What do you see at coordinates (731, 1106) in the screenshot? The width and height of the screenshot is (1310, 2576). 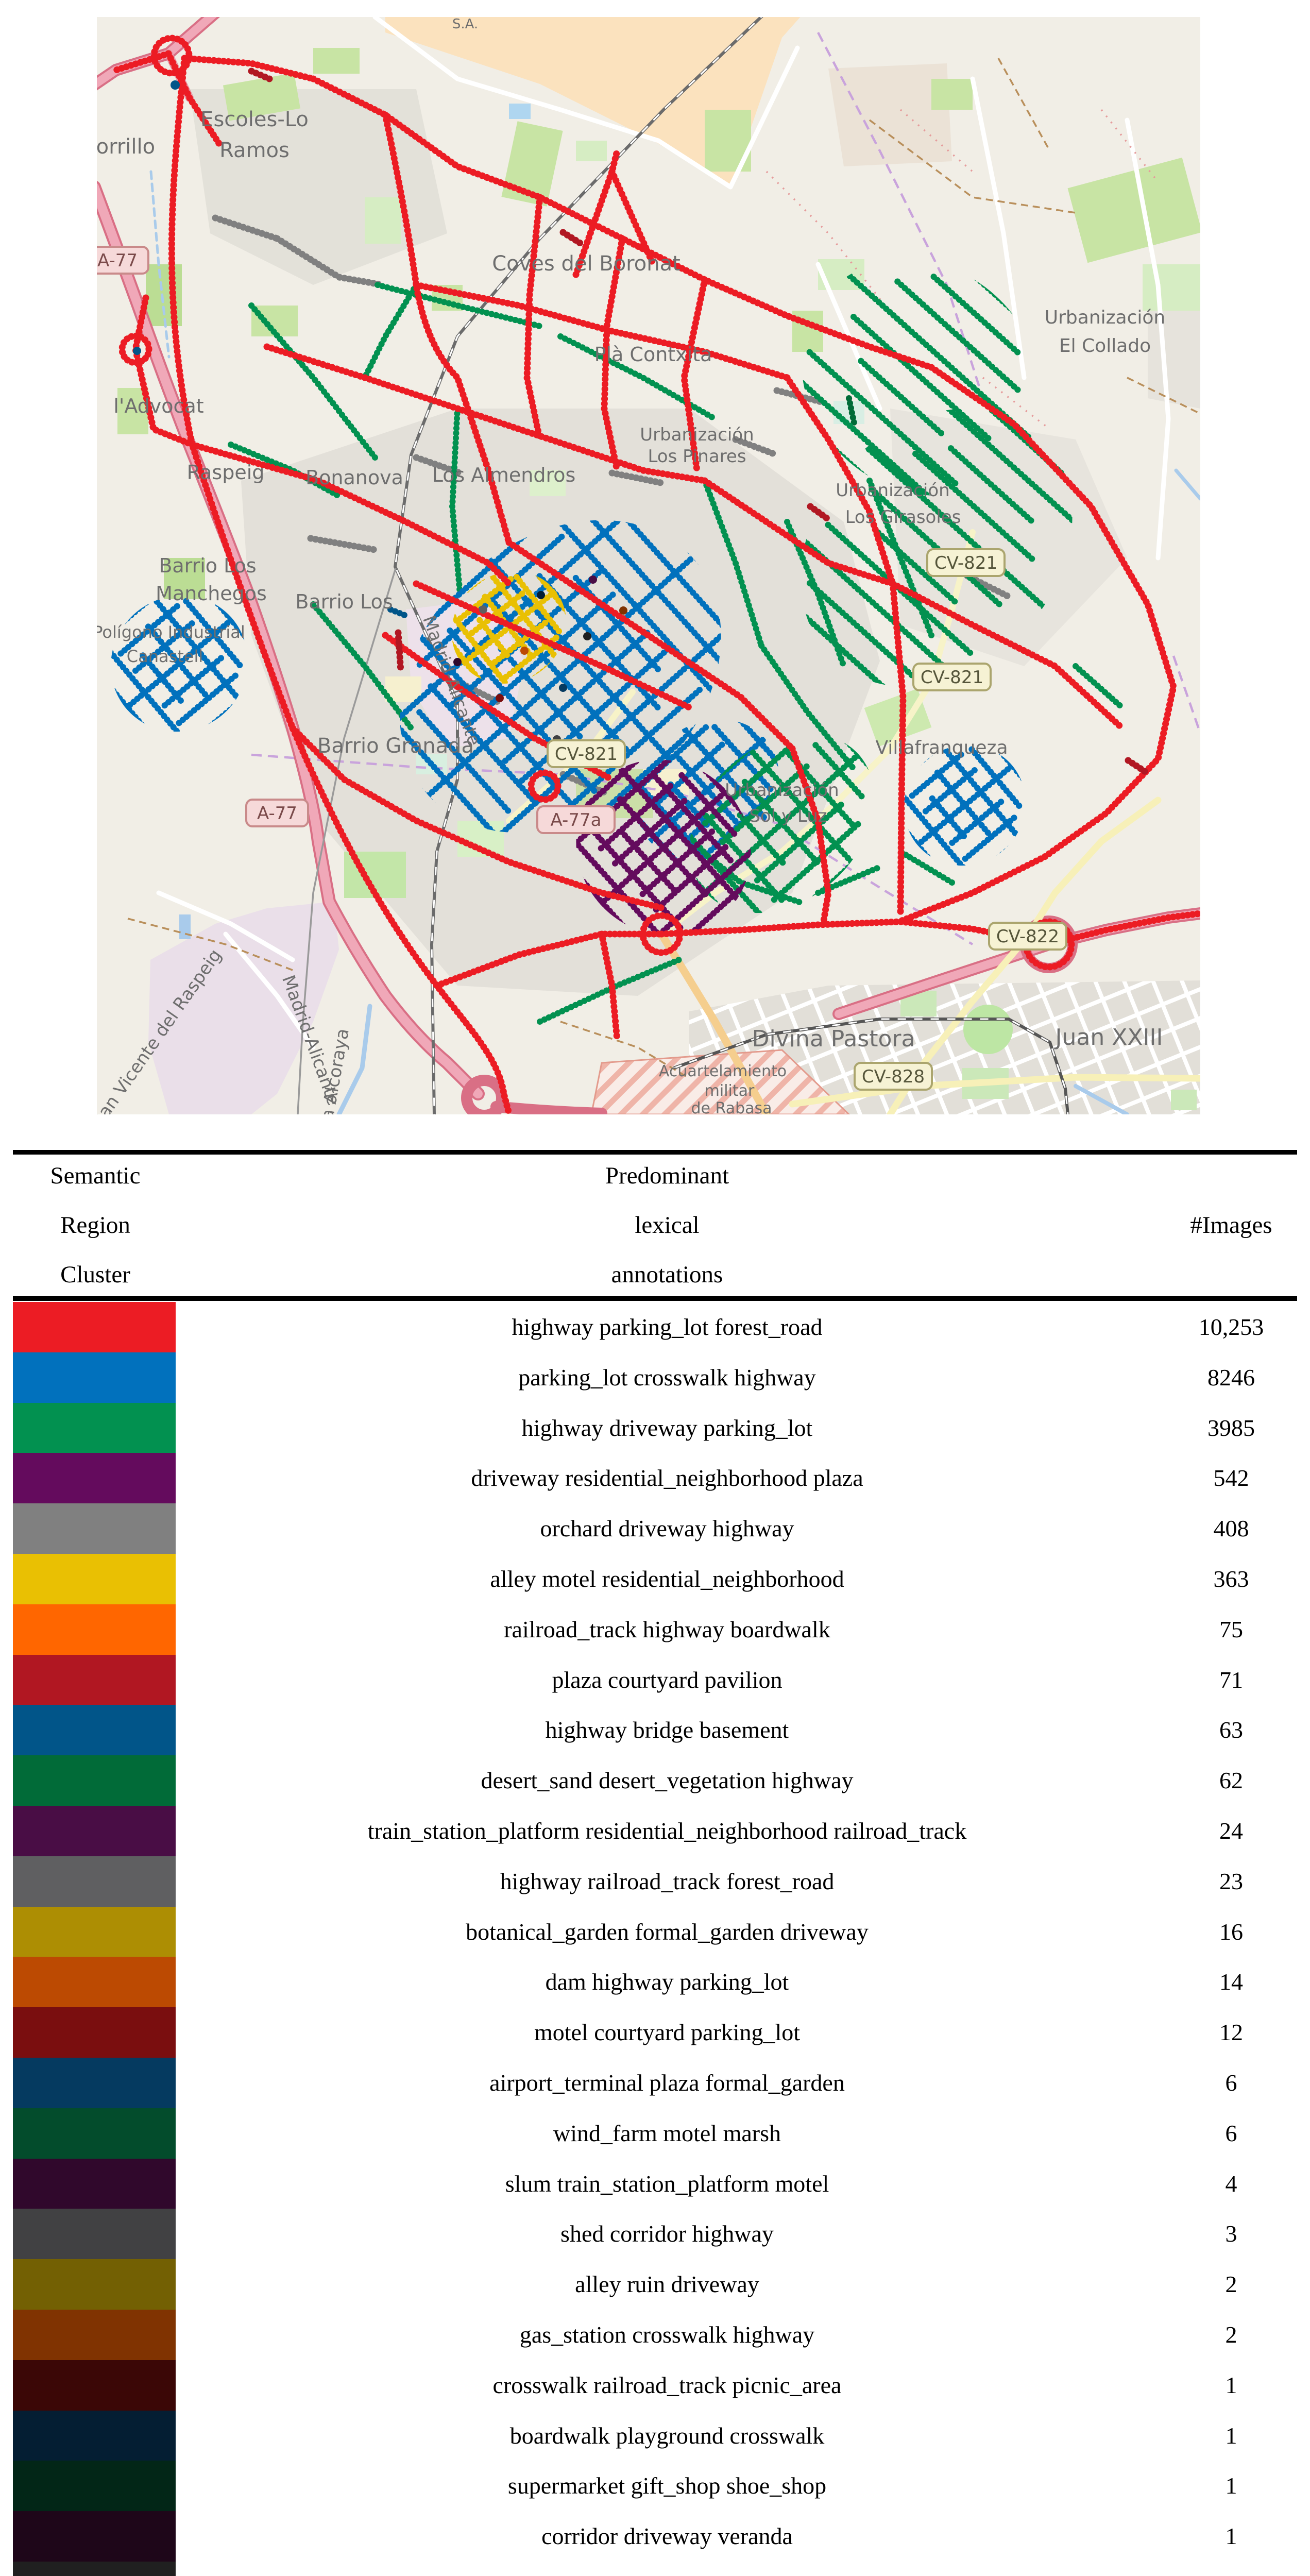 I see `map-place-label: de Rabasa` at bounding box center [731, 1106].